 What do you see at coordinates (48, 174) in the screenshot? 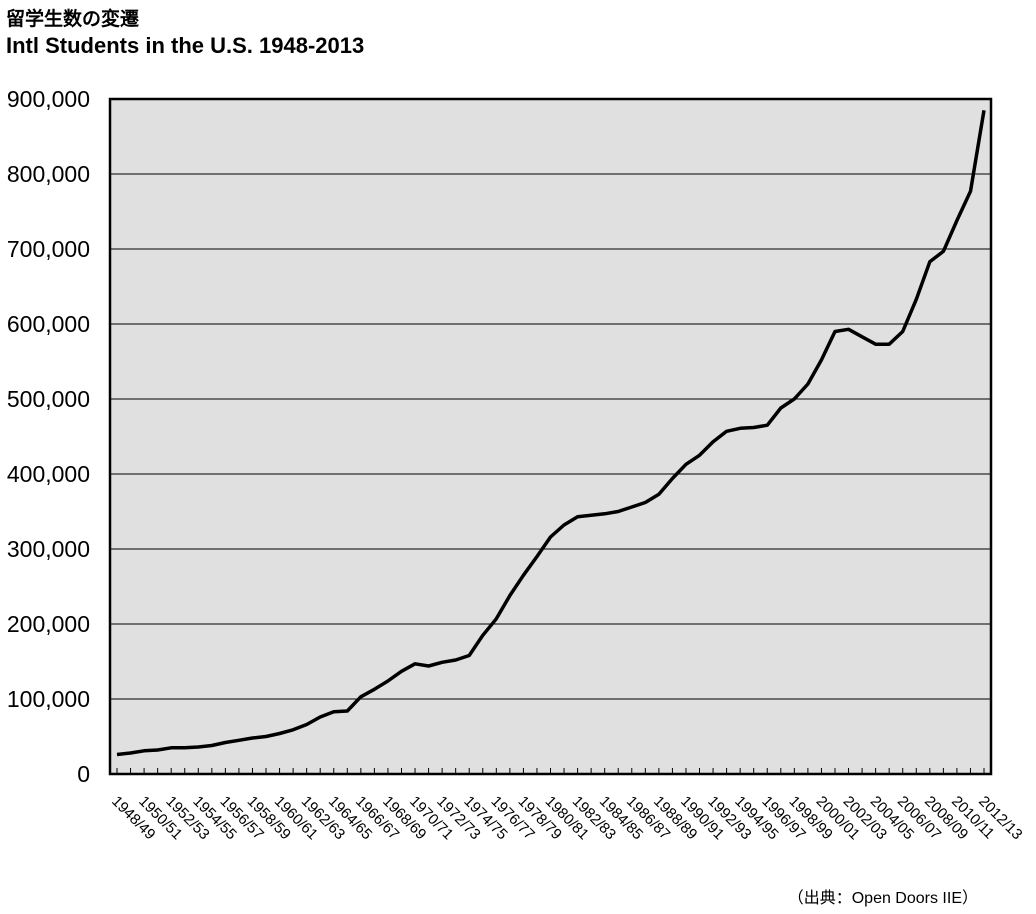
I see `y-tick-label: 800,000` at bounding box center [48, 174].